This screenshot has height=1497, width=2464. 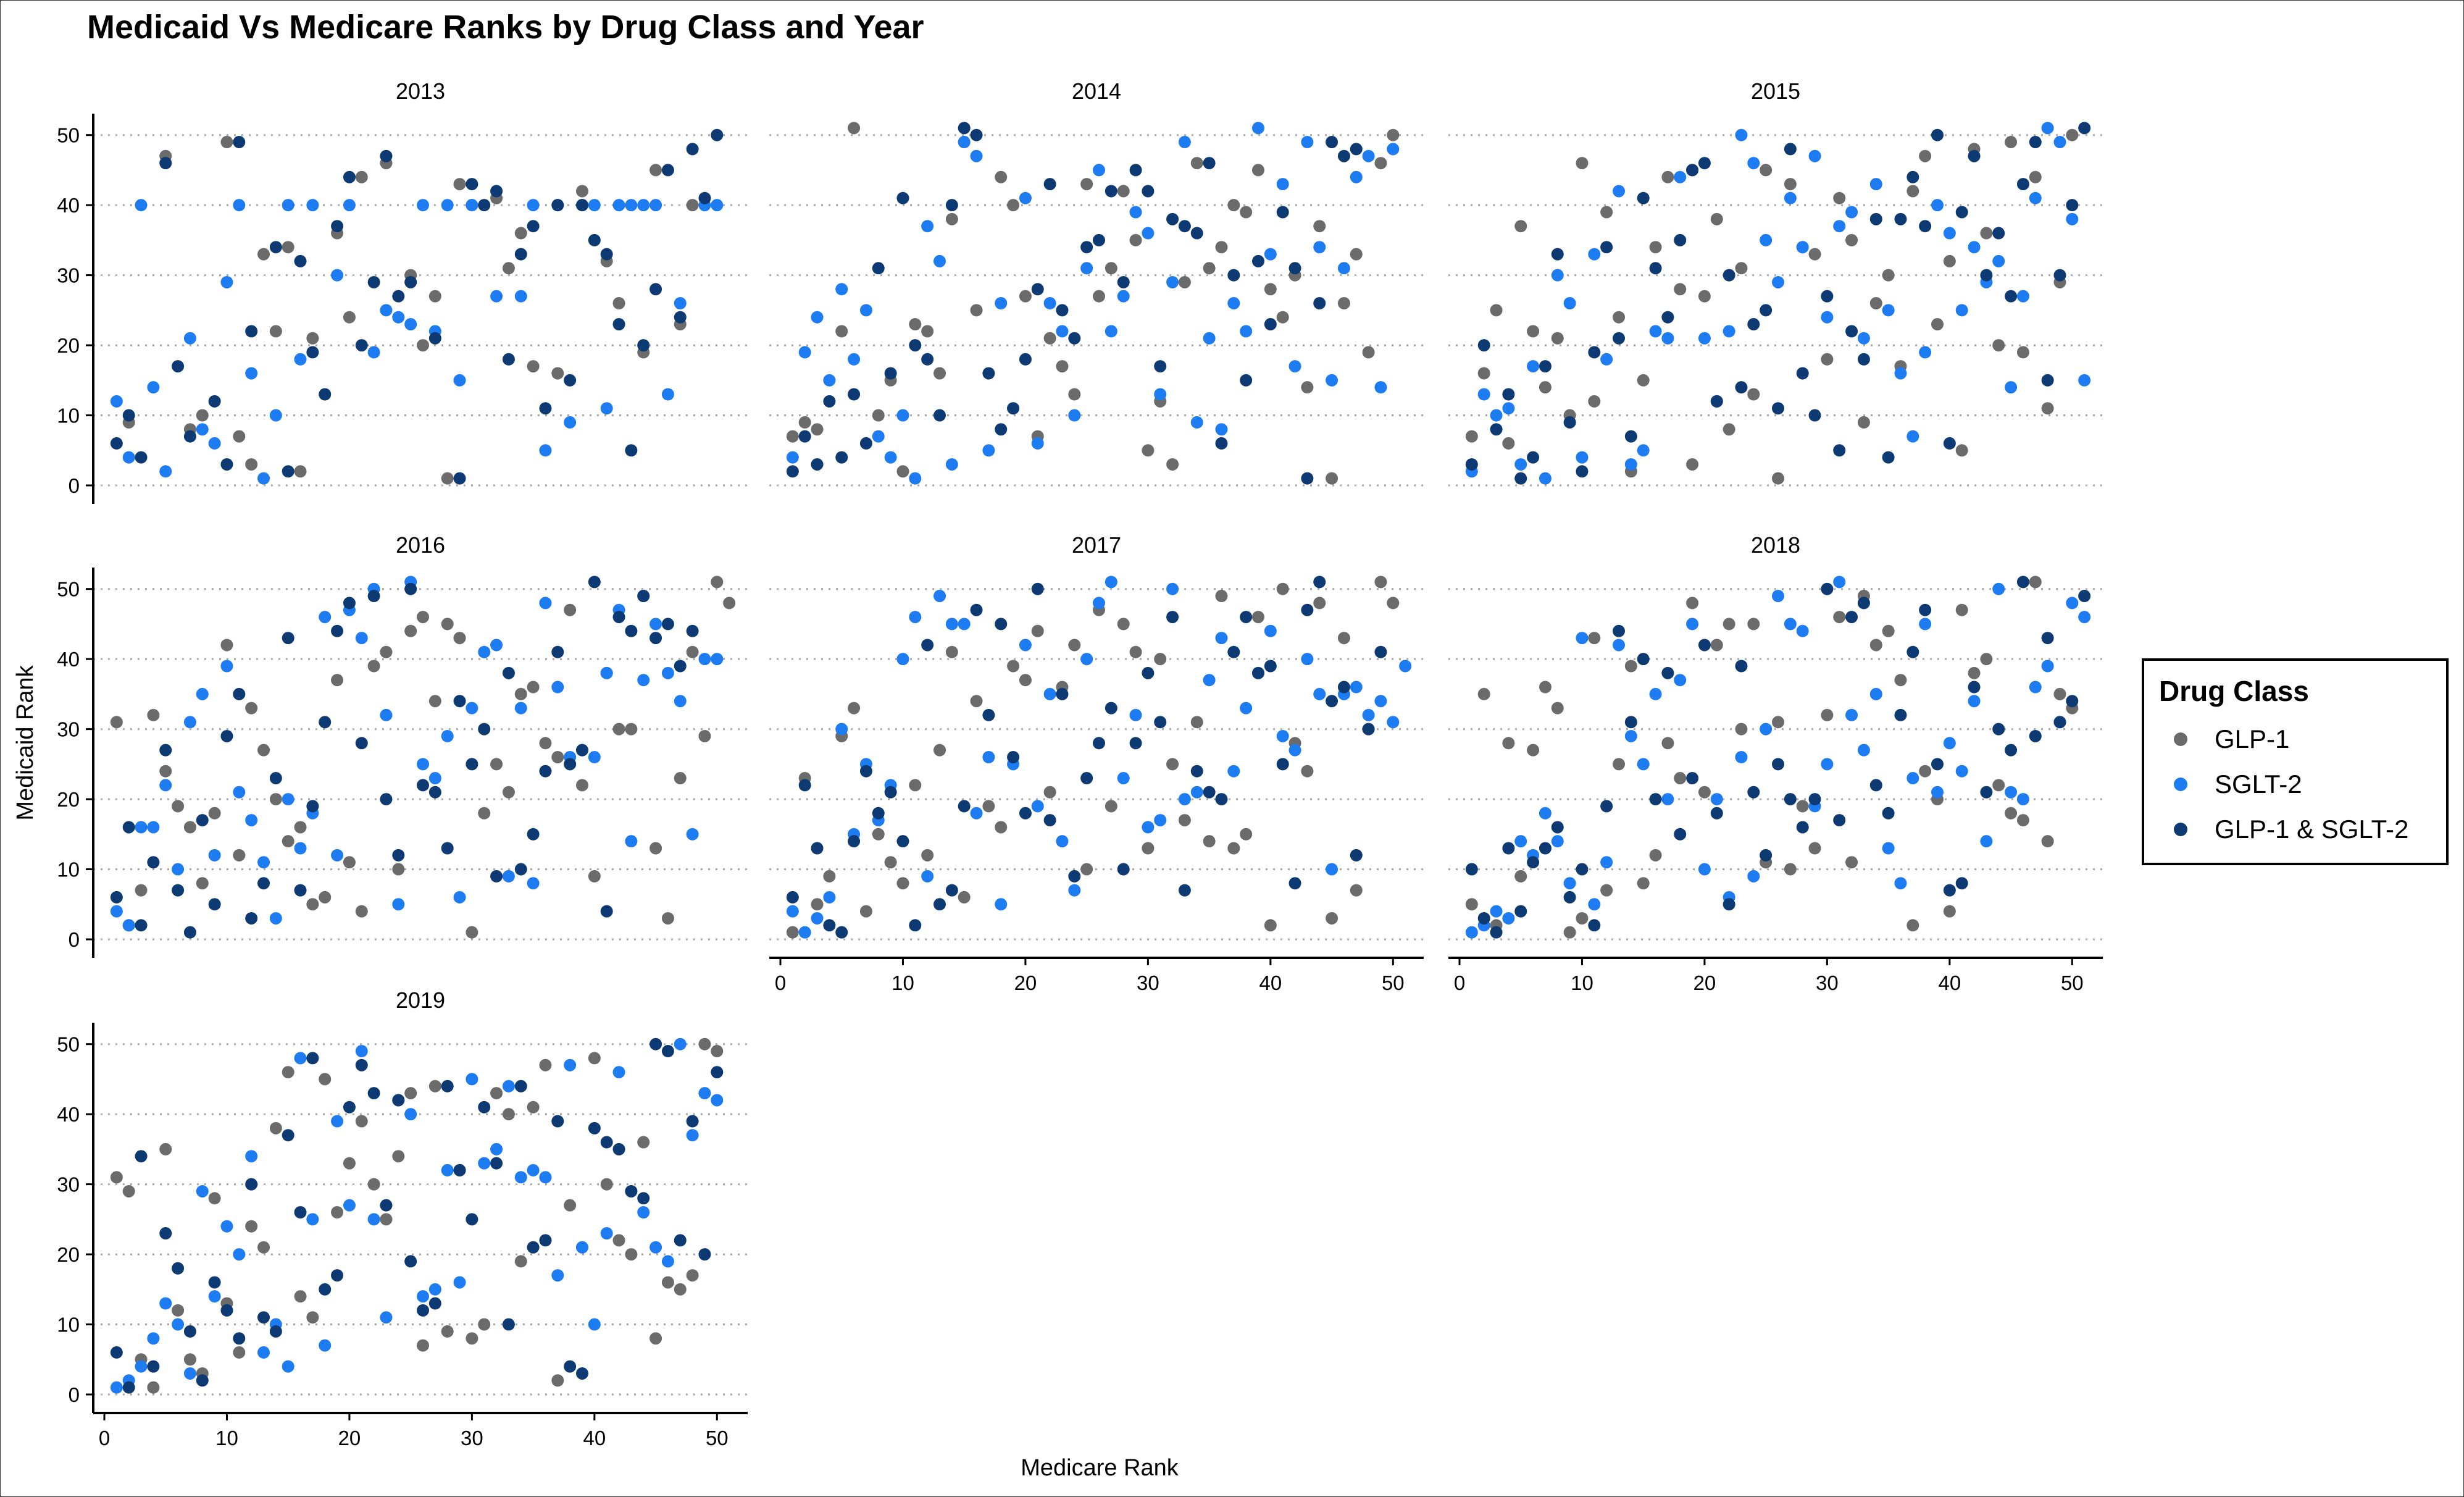 What do you see at coordinates (68, 135) in the screenshot?
I see `y-tick-label: 50` at bounding box center [68, 135].